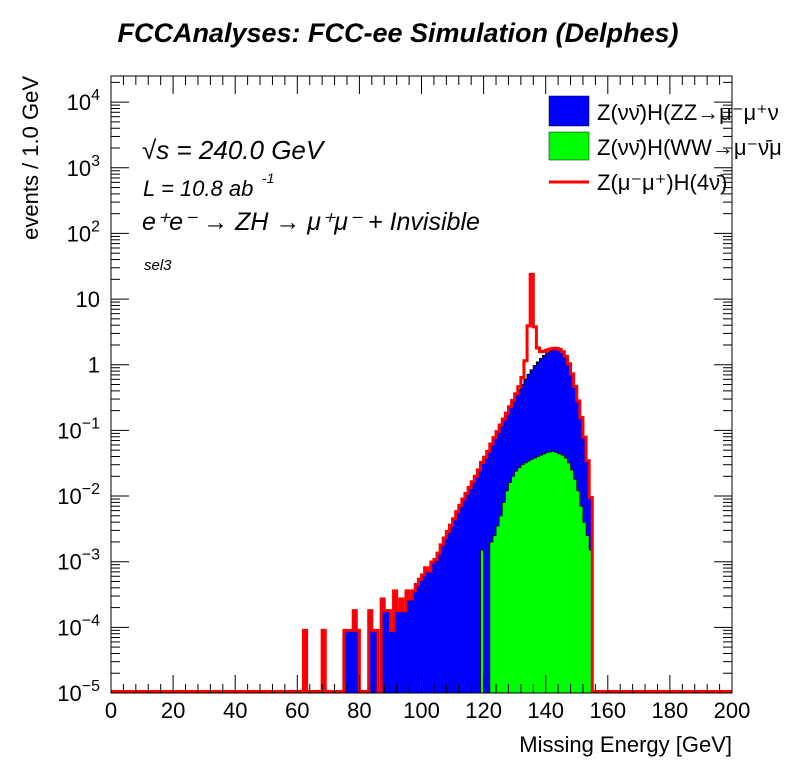  Describe the element at coordinates (111, 710) in the screenshot. I see `x-tick-label: 0` at that location.